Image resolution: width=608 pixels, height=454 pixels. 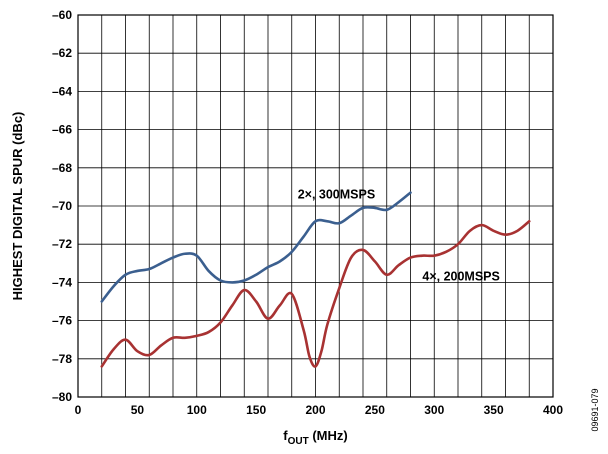 I want to click on y-tick-label: –62, so click(x=62, y=53).